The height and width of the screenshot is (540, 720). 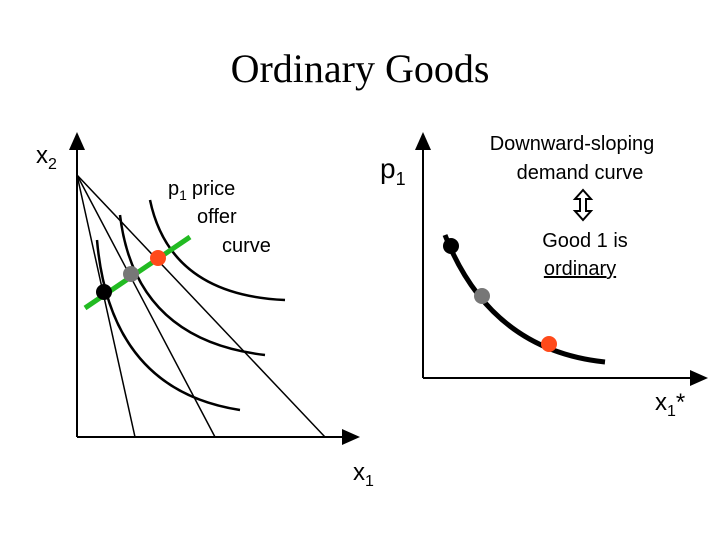 I want to click on y-axis-label: x2, so click(x=46, y=157).